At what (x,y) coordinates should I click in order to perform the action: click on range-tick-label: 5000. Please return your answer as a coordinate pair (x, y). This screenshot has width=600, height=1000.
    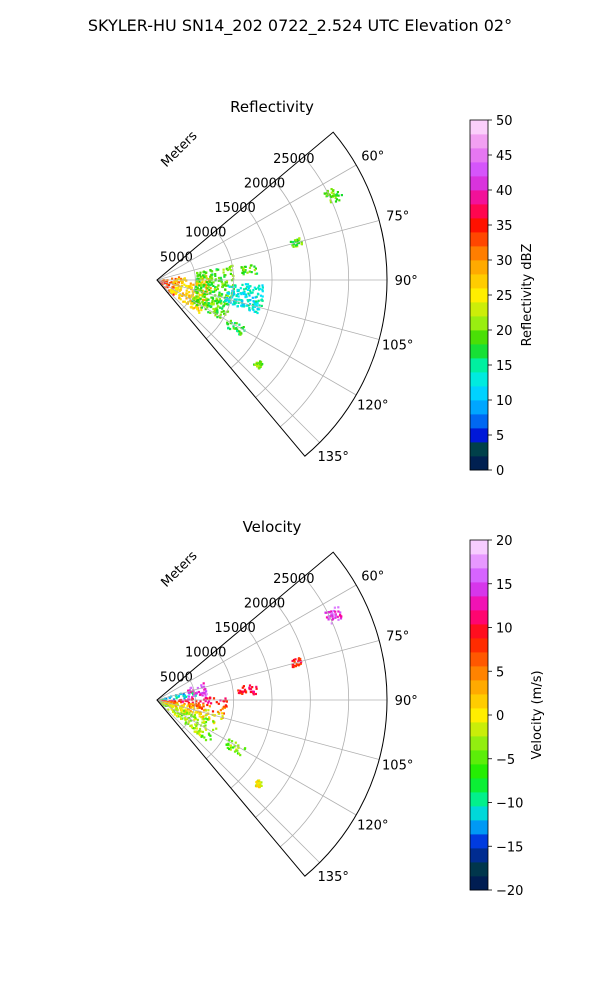
    Looking at the image, I should click on (176, 677).